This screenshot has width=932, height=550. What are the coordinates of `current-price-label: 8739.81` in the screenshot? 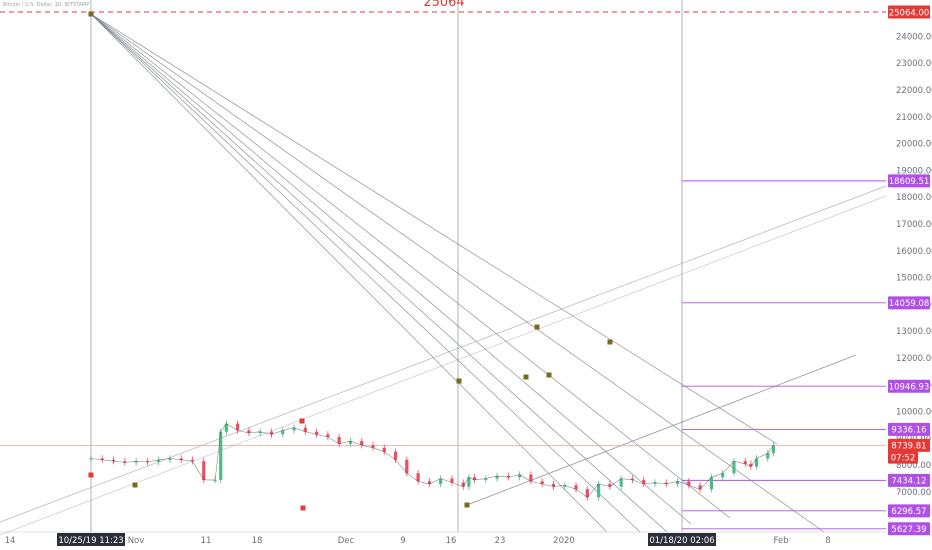 It's located at (909, 445).